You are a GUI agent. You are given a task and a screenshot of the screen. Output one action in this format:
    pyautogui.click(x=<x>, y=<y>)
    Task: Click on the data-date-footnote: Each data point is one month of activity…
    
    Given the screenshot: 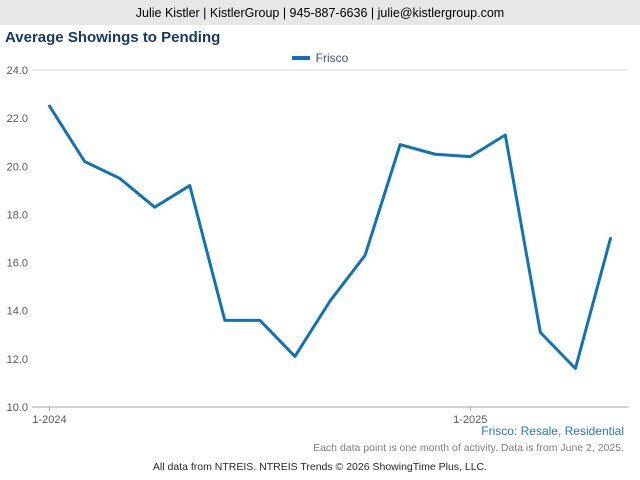 What is the action you would take?
    pyautogui.click(x=468, y=448)
    